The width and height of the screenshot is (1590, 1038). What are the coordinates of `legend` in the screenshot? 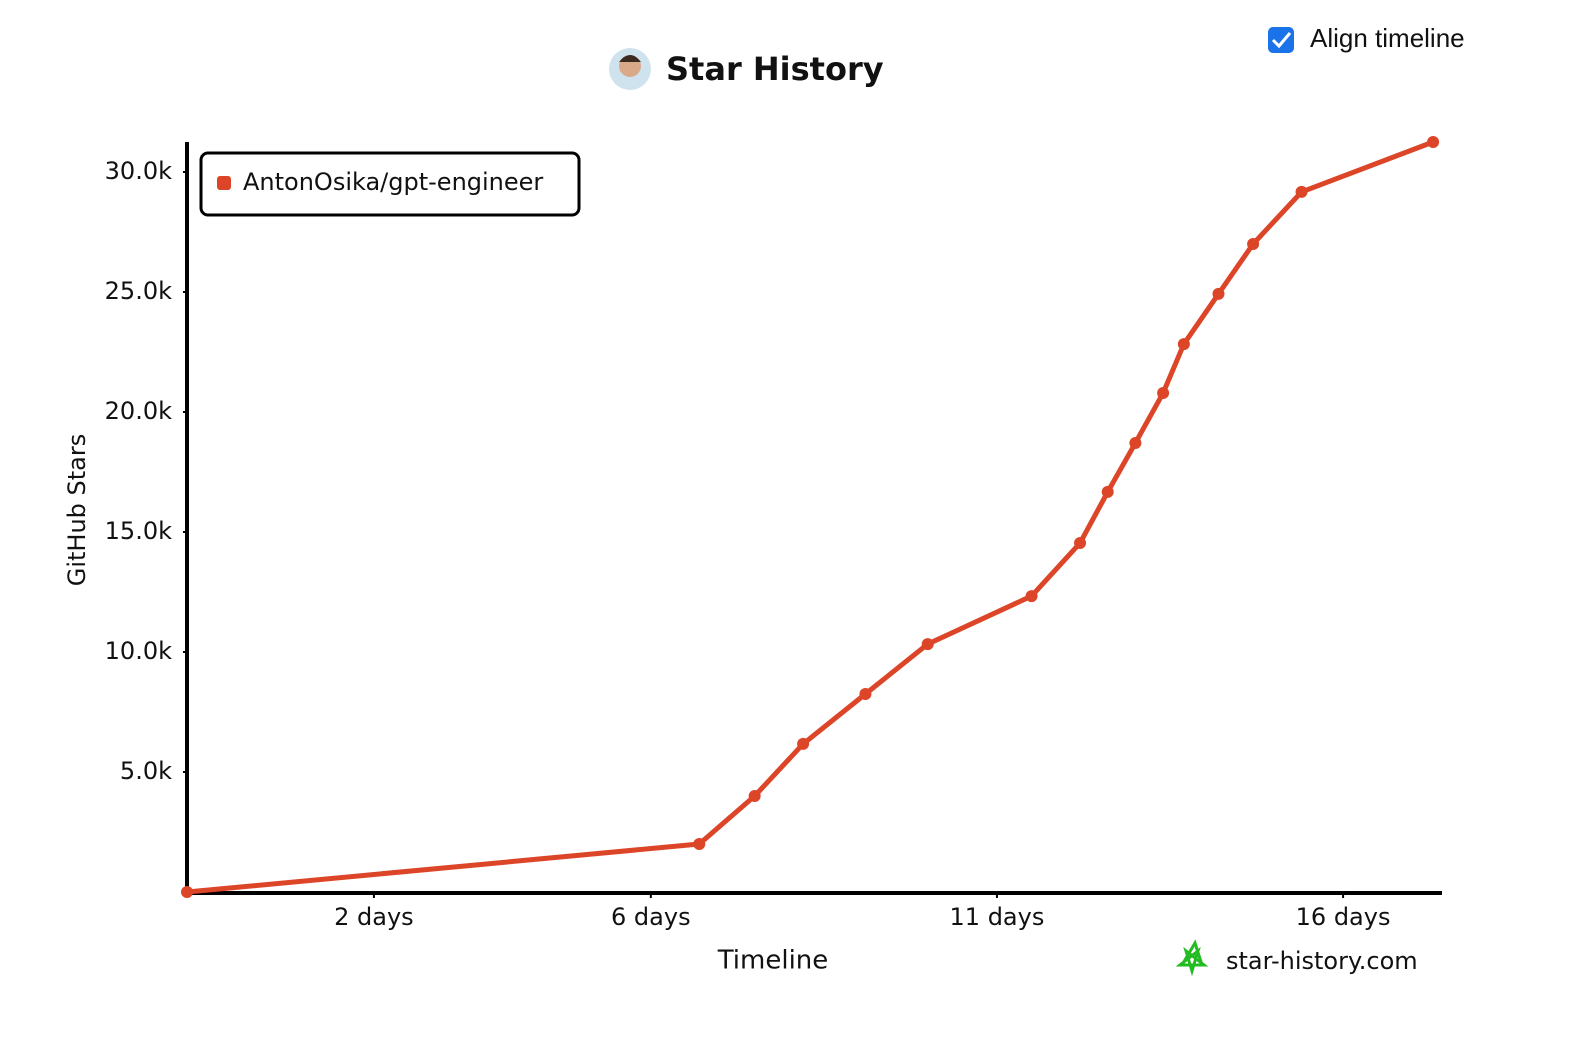 It's located at (390, 184).